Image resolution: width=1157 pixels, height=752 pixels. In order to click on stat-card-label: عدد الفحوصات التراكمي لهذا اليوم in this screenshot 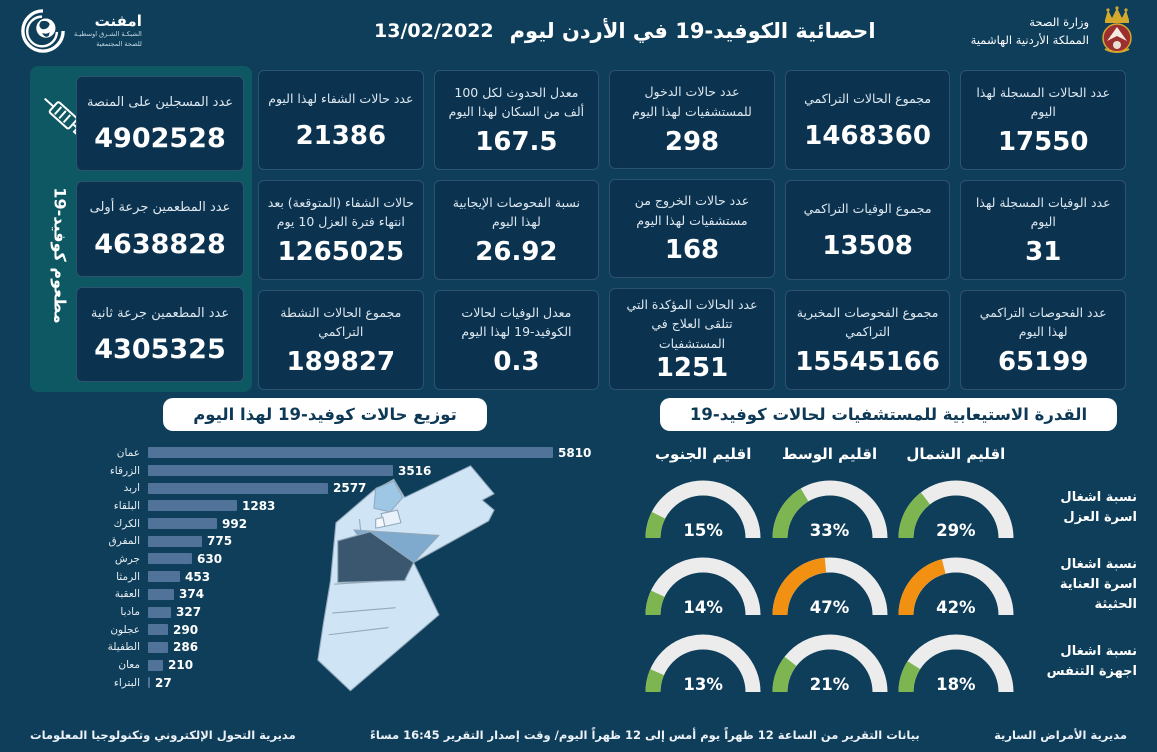, I will do `click(1043, 322)`.